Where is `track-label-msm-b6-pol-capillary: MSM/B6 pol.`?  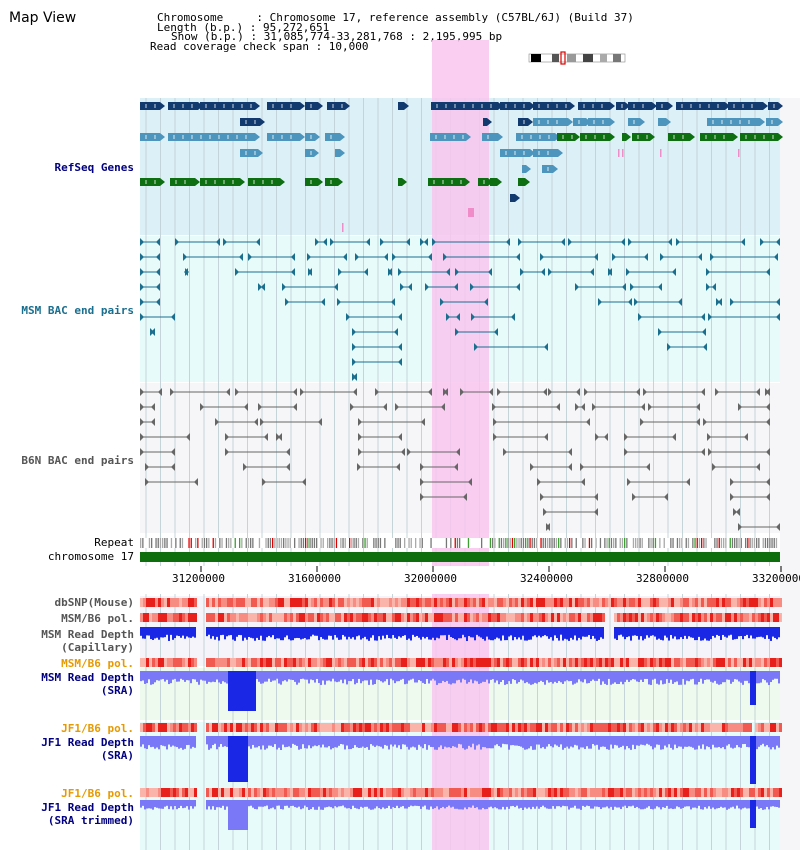 track-label-msm-b6-pol-capillary: MSM/B6 pol. is located at coordinates (97, 618).